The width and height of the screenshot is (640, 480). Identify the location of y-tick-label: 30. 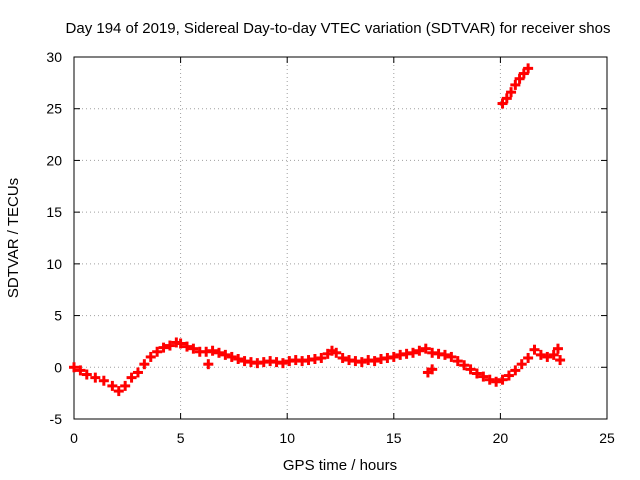
(54, 57).